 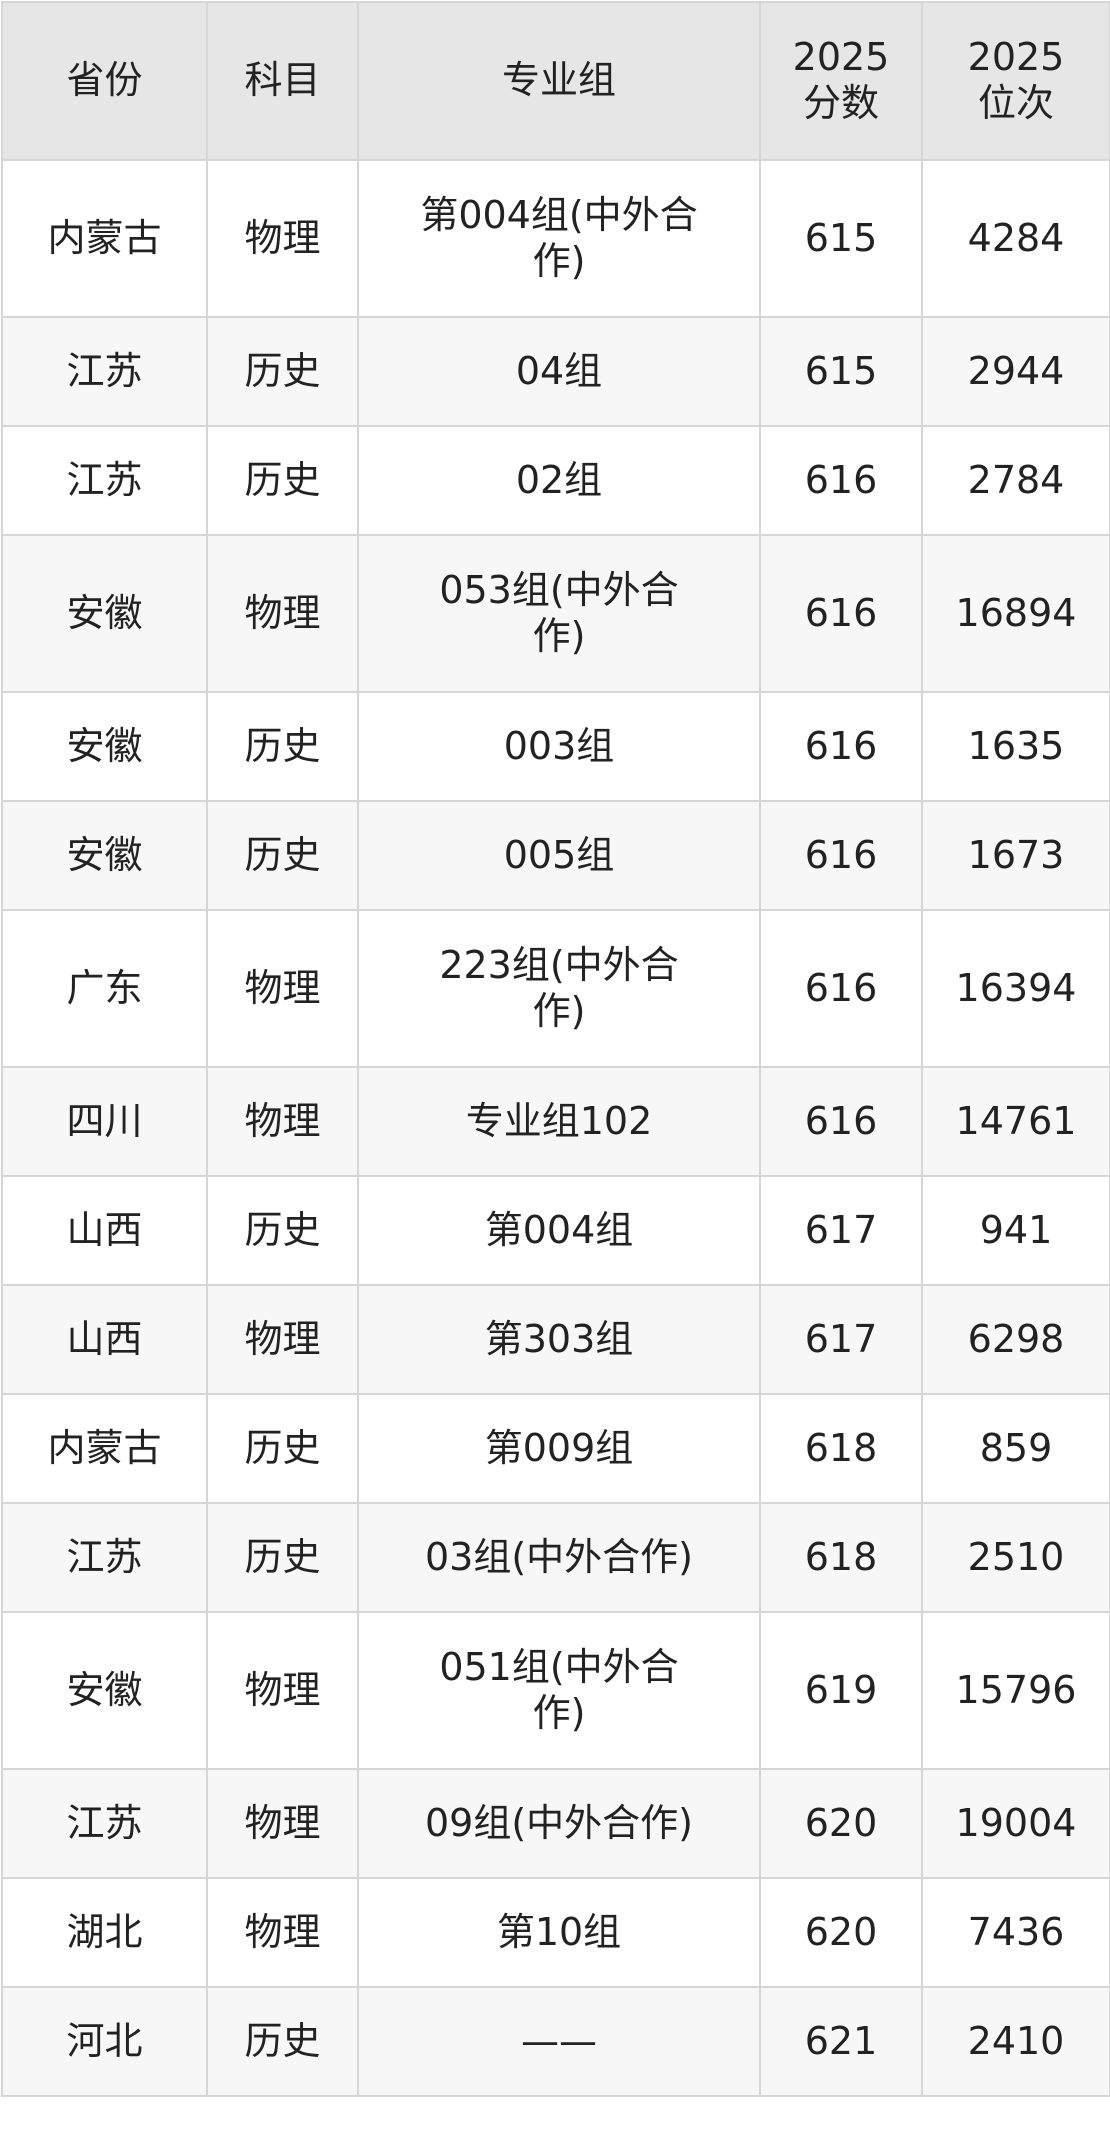 What do you see at coordinates (282, 80) in the screenshot?
I see `header-text: 科目` at bounding box center [282, 80].